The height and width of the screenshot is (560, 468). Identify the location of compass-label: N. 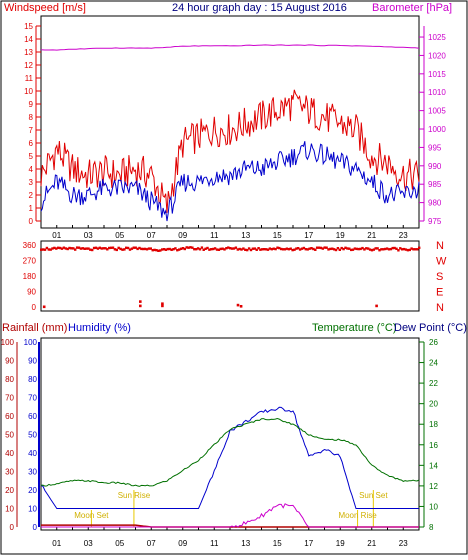
(440, 308).